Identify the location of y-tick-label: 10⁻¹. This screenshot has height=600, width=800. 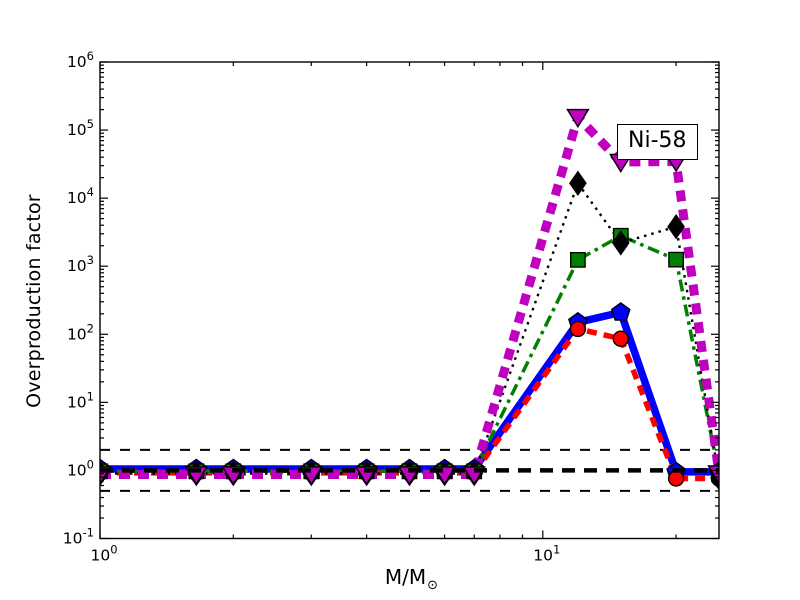
(78, 537).